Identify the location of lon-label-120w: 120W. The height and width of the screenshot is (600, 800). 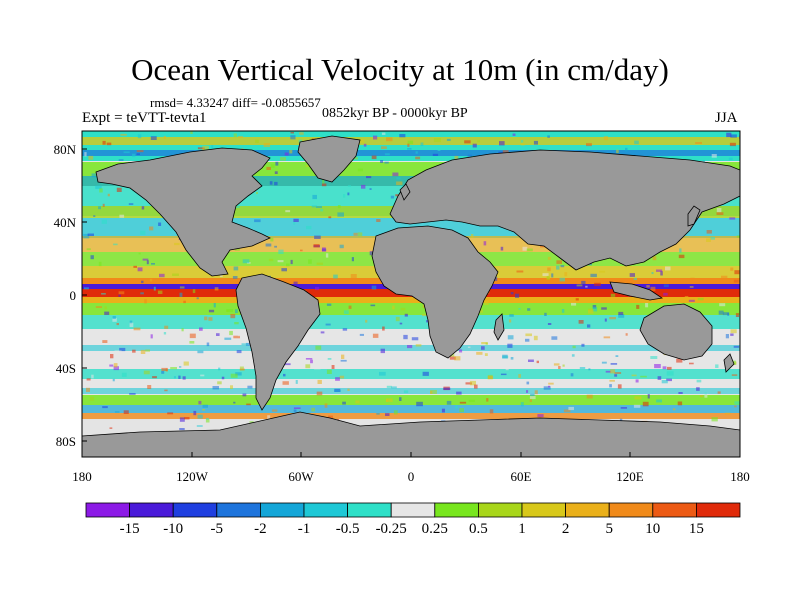
(192, 476).